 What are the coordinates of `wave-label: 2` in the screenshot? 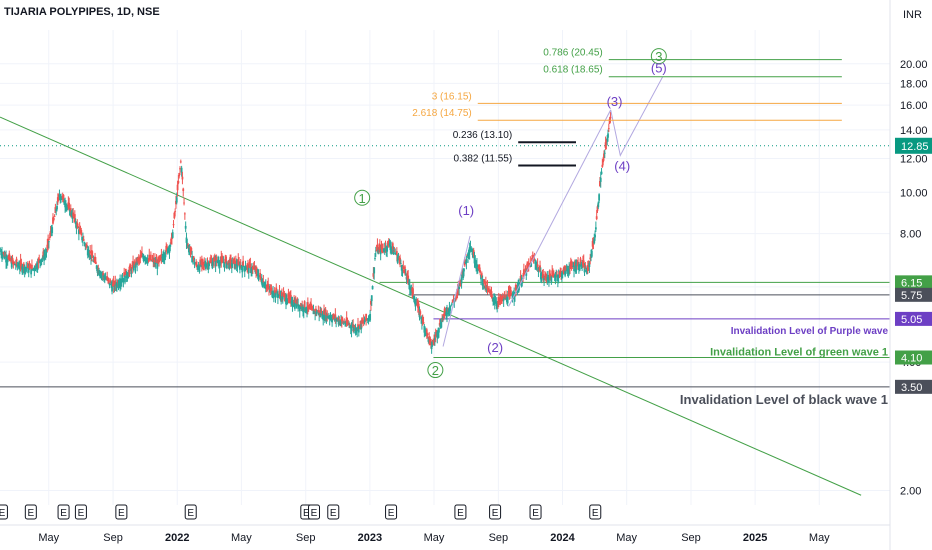 It's located at (435, 370).